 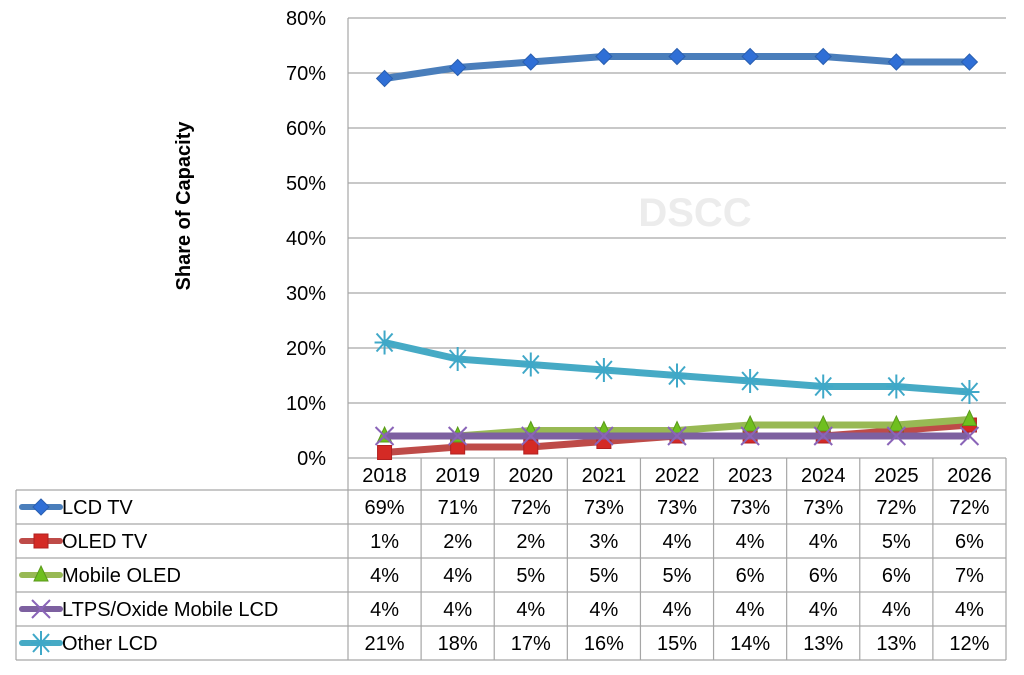 I want to click on series-lcd-tv, so click(x=677, y=67).